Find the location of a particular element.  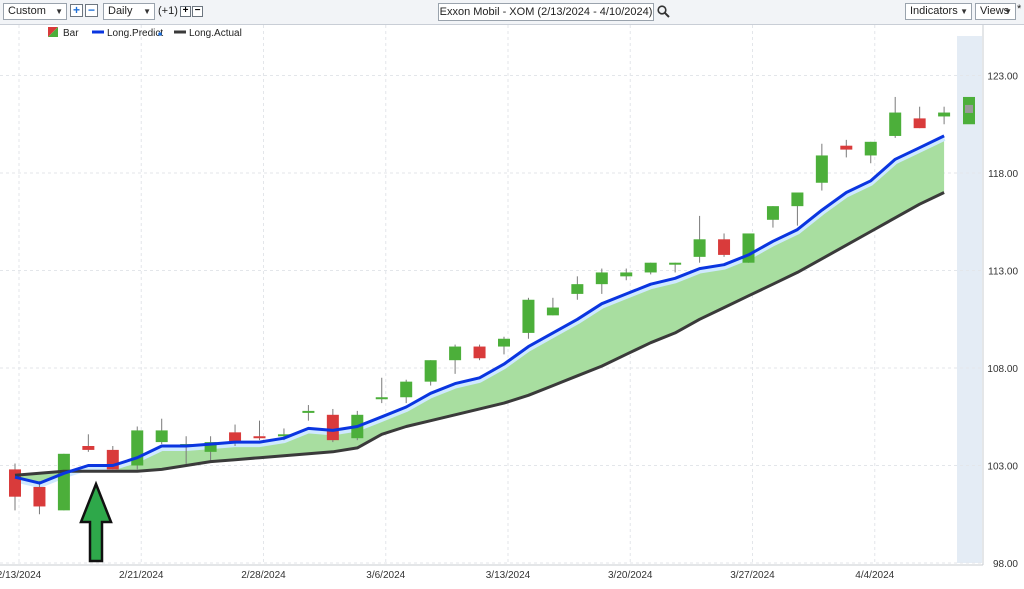

x-tick-label: 2/13/2024 is located at coordinates (21, 575).